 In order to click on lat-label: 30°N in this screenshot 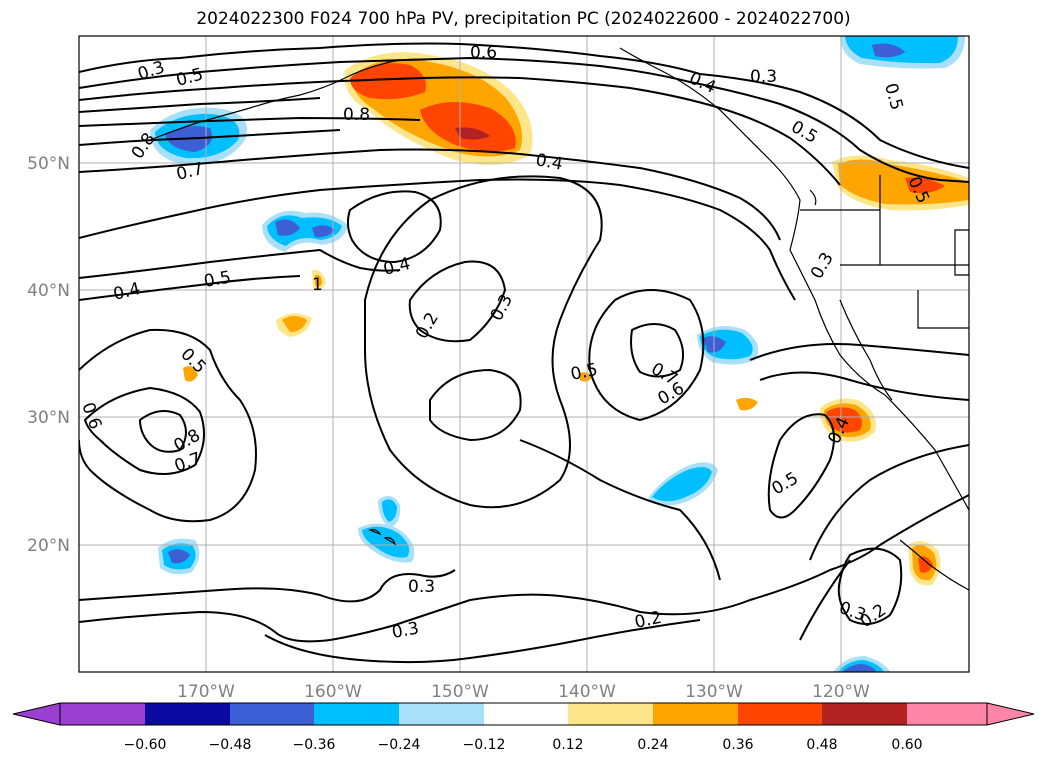, I will do `click(48, 418)`.